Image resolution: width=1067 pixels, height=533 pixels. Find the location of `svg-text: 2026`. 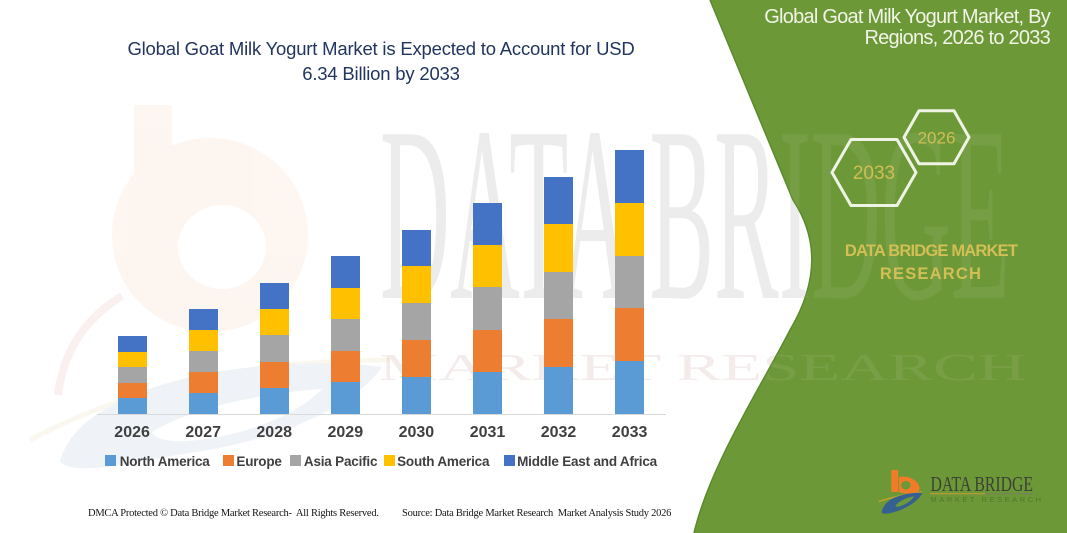

svg-text: 2026 is located at coordinates (937, 137).